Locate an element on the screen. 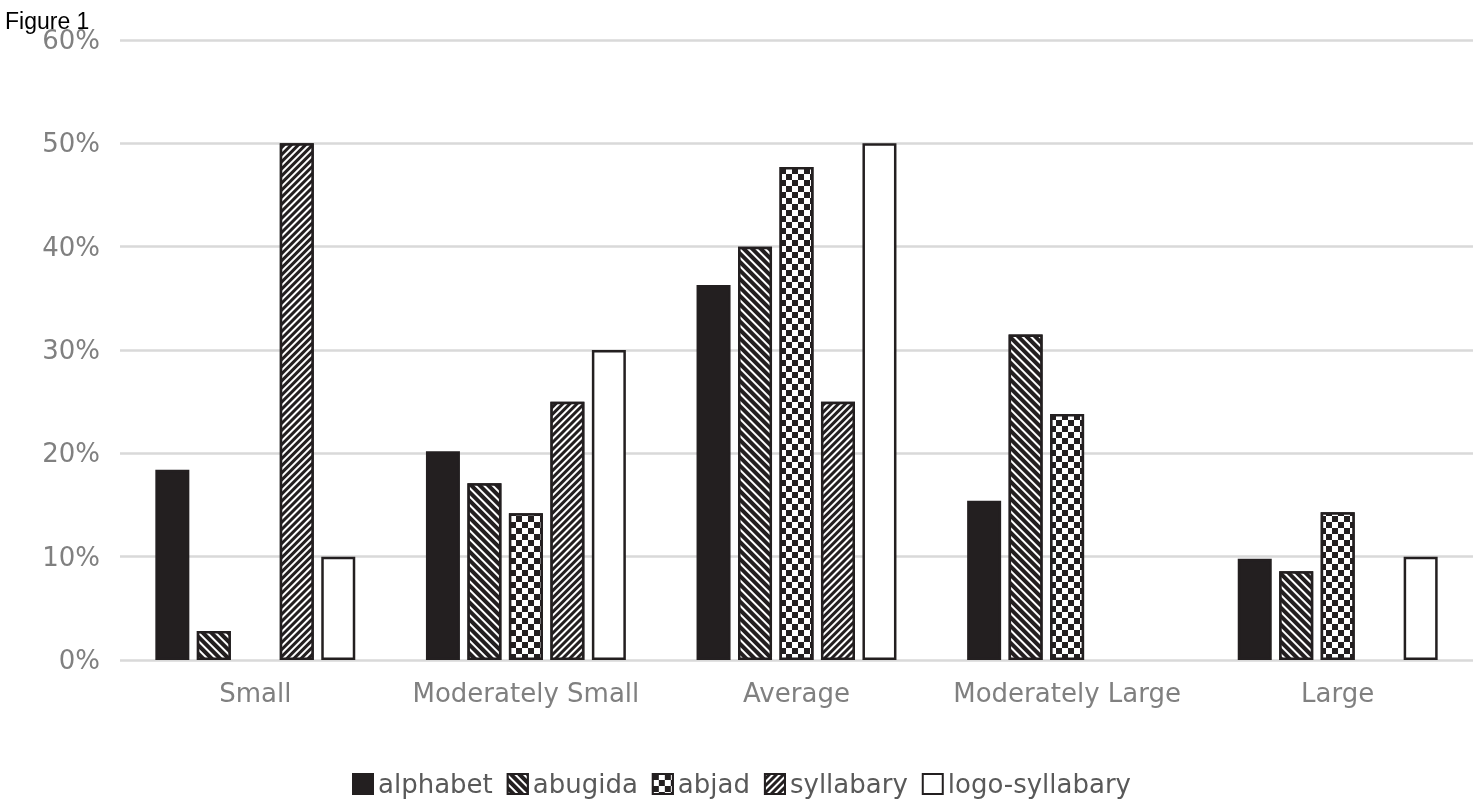  x-tick-label: Large is located at coordinates (1338, 693).